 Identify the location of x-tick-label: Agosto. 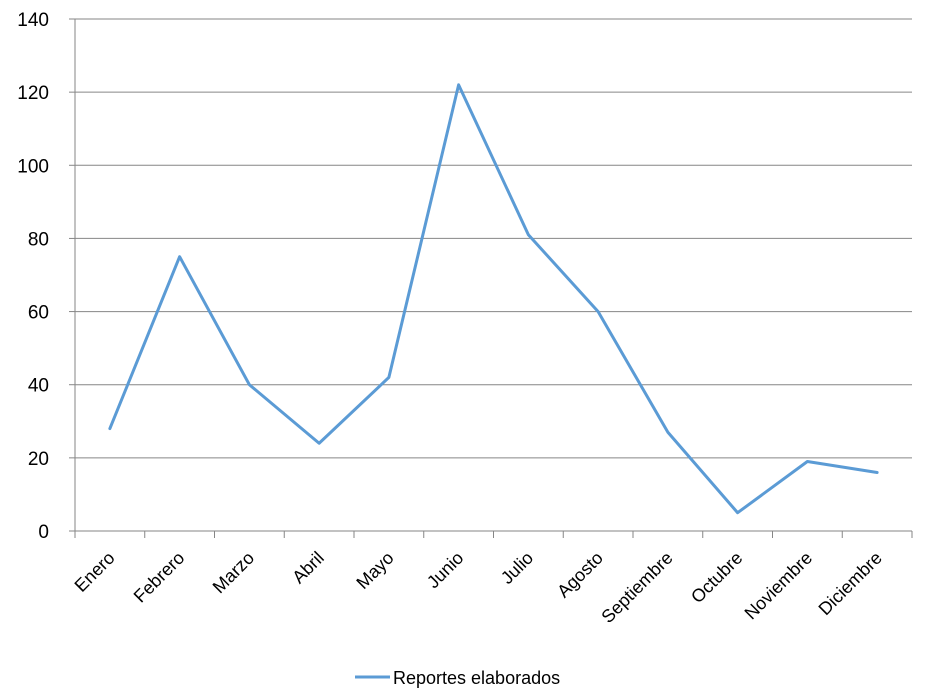
(580, 575).